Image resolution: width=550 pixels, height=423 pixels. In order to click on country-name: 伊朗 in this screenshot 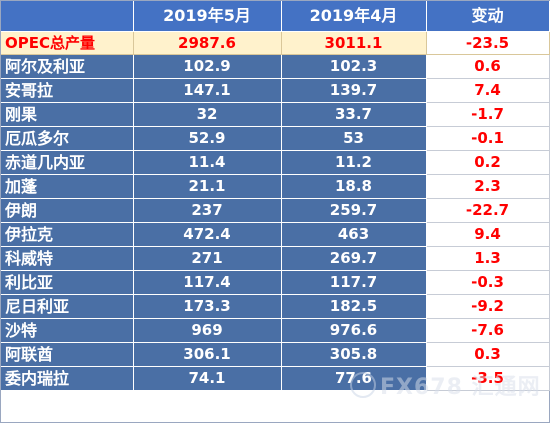, I will do `click(67, 210)`.